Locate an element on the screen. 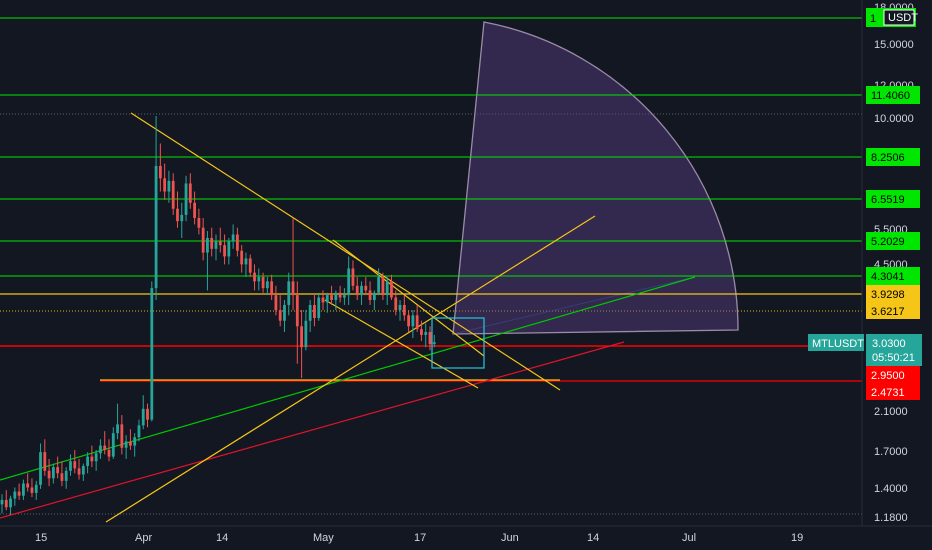  level-tag-label: 2.9500 is located at coordinates (888, 376).